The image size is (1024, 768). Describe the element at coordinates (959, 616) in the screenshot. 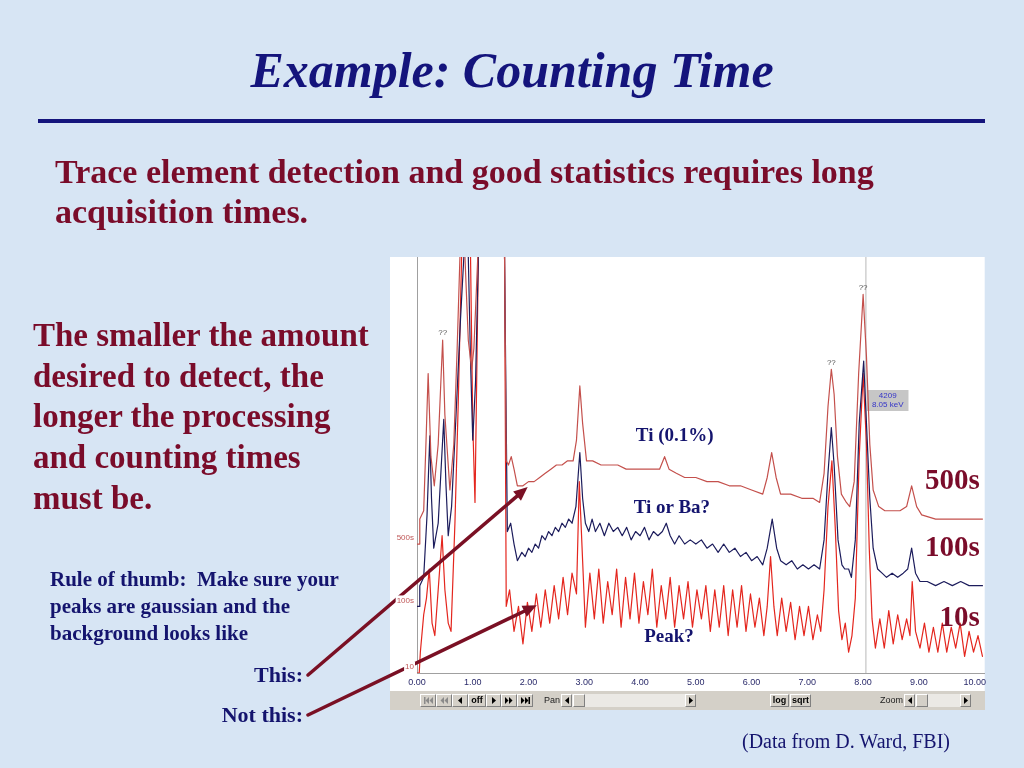

I see `series-label: 10s` at that location.